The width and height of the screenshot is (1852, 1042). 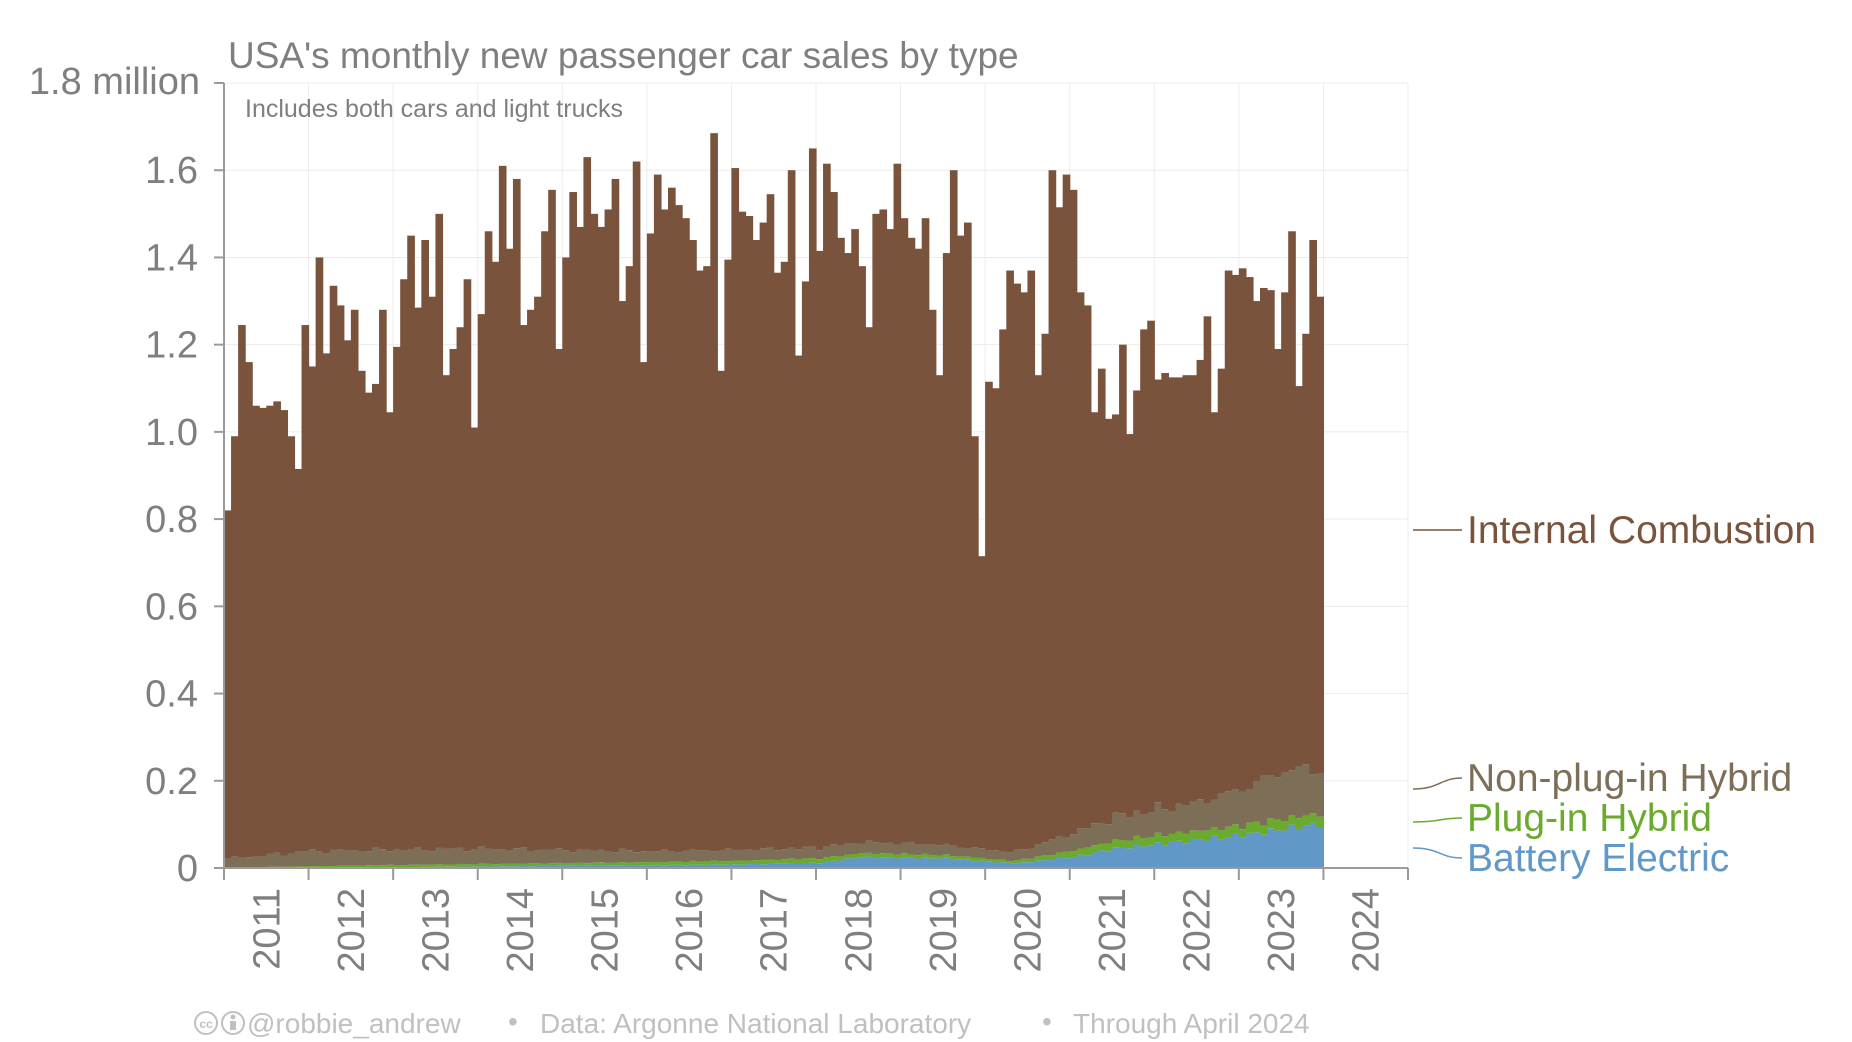 What do you see at coordinates (171, 520) in the screenshot?
I see `y-tick-label: 0.8` at bounding box center [171, 520].